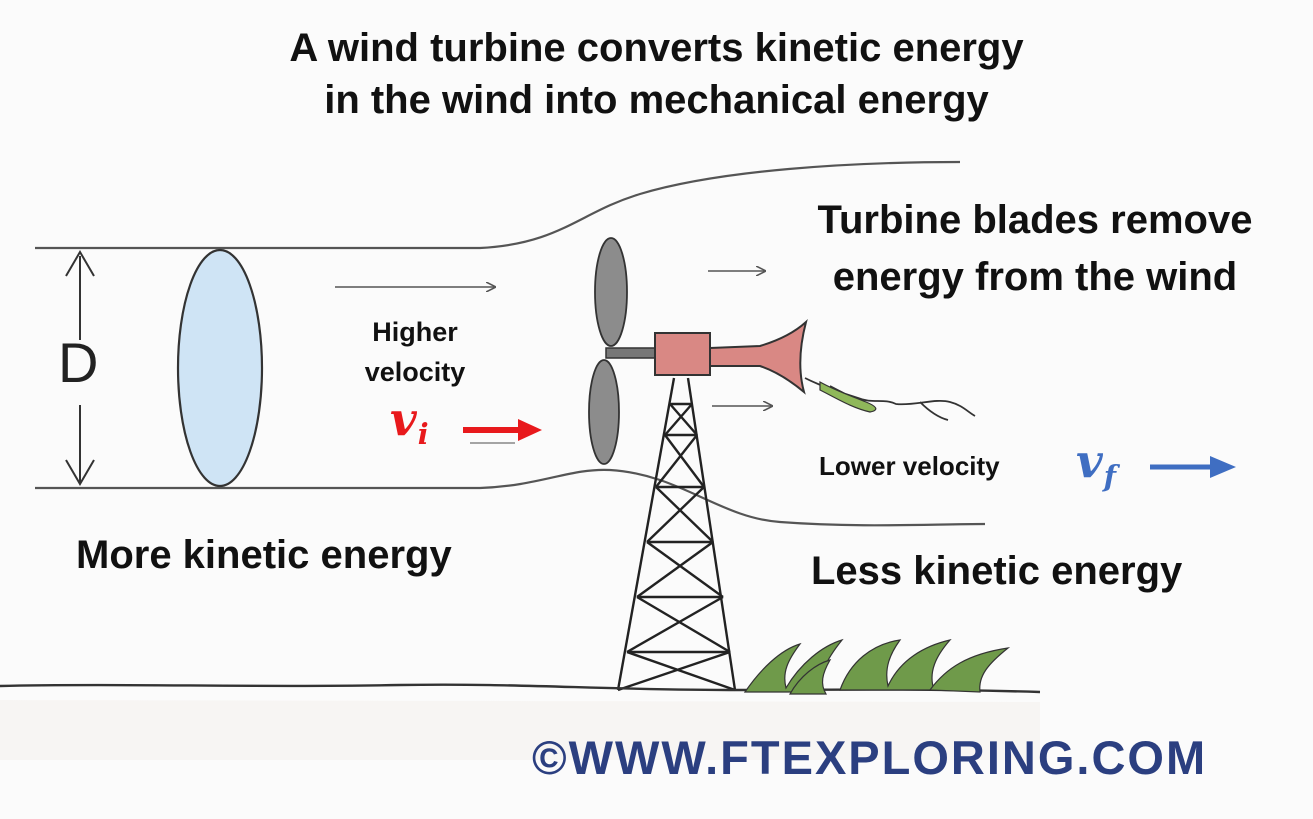 The image size is (1313, 819). Describe the element at coordinates (415, 352) in the screenshot. I see `higher-velocity-label: Higher velocity` at that location.